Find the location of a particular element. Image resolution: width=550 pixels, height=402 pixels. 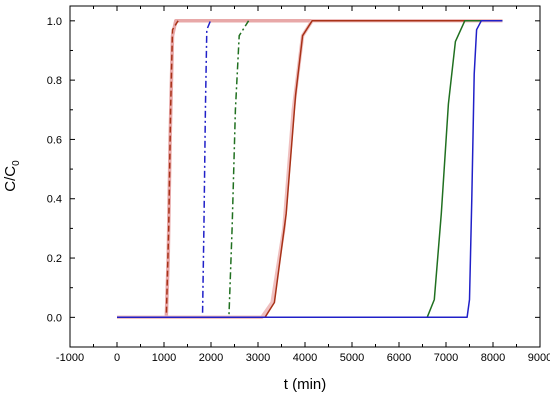

y-tick-label: 0.8 is located at coordinates (54, 81).